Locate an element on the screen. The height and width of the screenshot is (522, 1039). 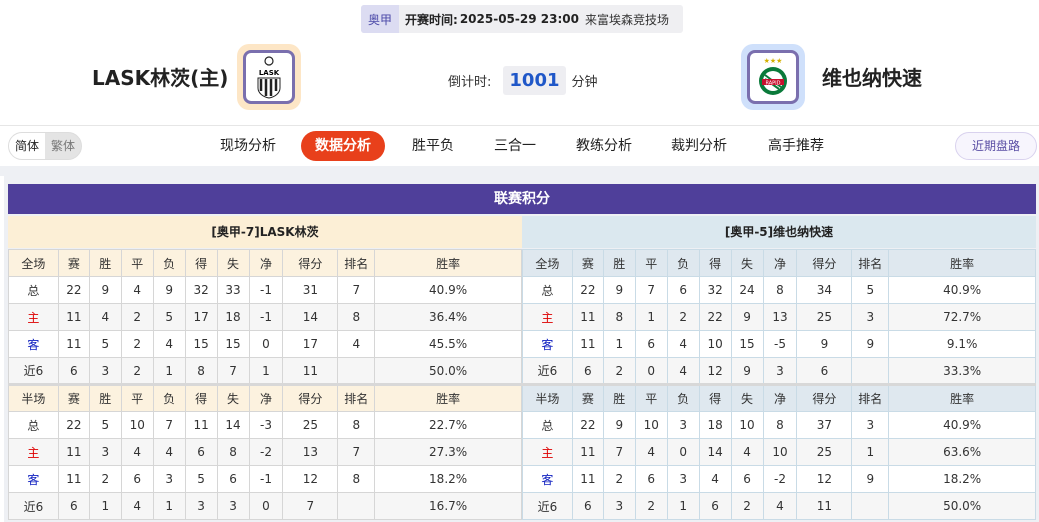
table-row: 总 22 5 10 7 11 14 -3 25 8 22.7% is located at coordinates (265, 425).